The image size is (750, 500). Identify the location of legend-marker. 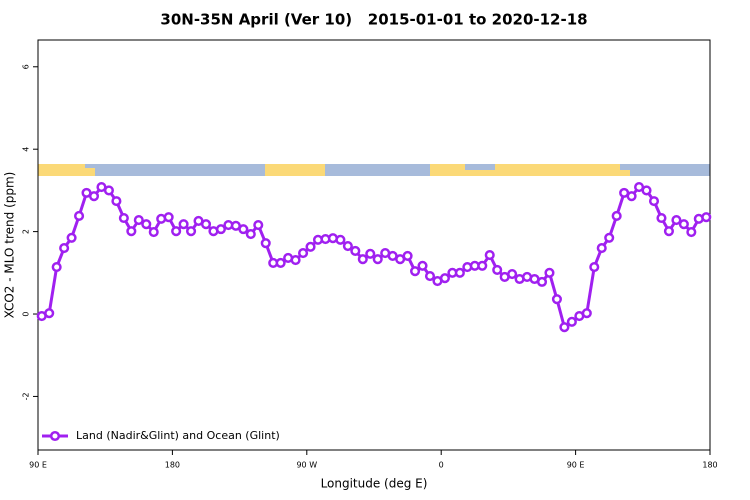
(55, 436).